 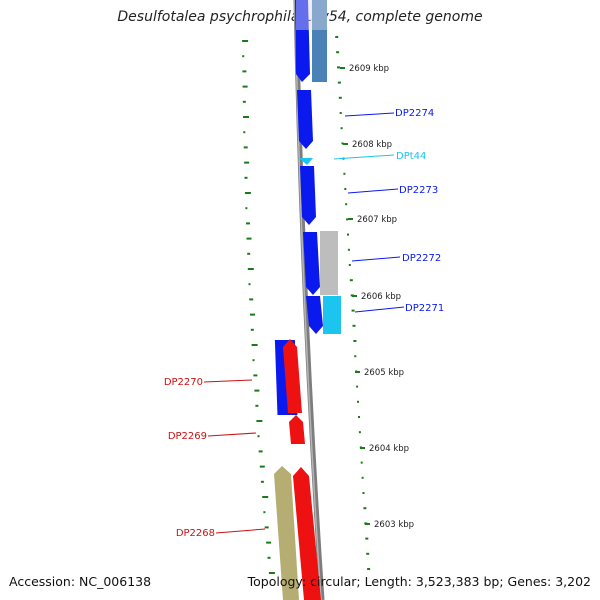 What do you see at coordinates (421, 258) in the screenshot?
I see `gene-label: DP2272` at bounding box center [421, 258].